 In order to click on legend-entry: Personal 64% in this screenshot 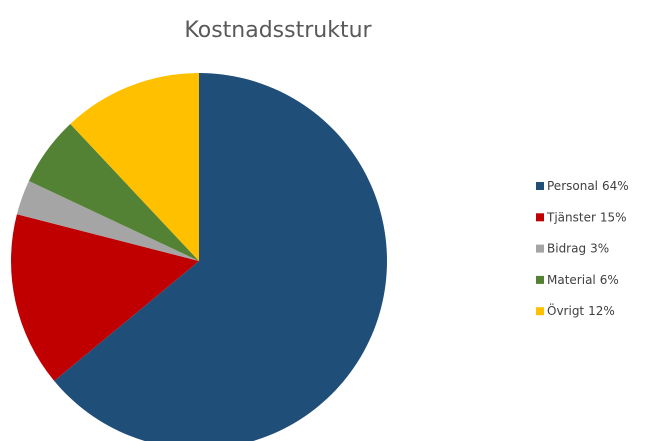, I will do `click(588, 186)`.